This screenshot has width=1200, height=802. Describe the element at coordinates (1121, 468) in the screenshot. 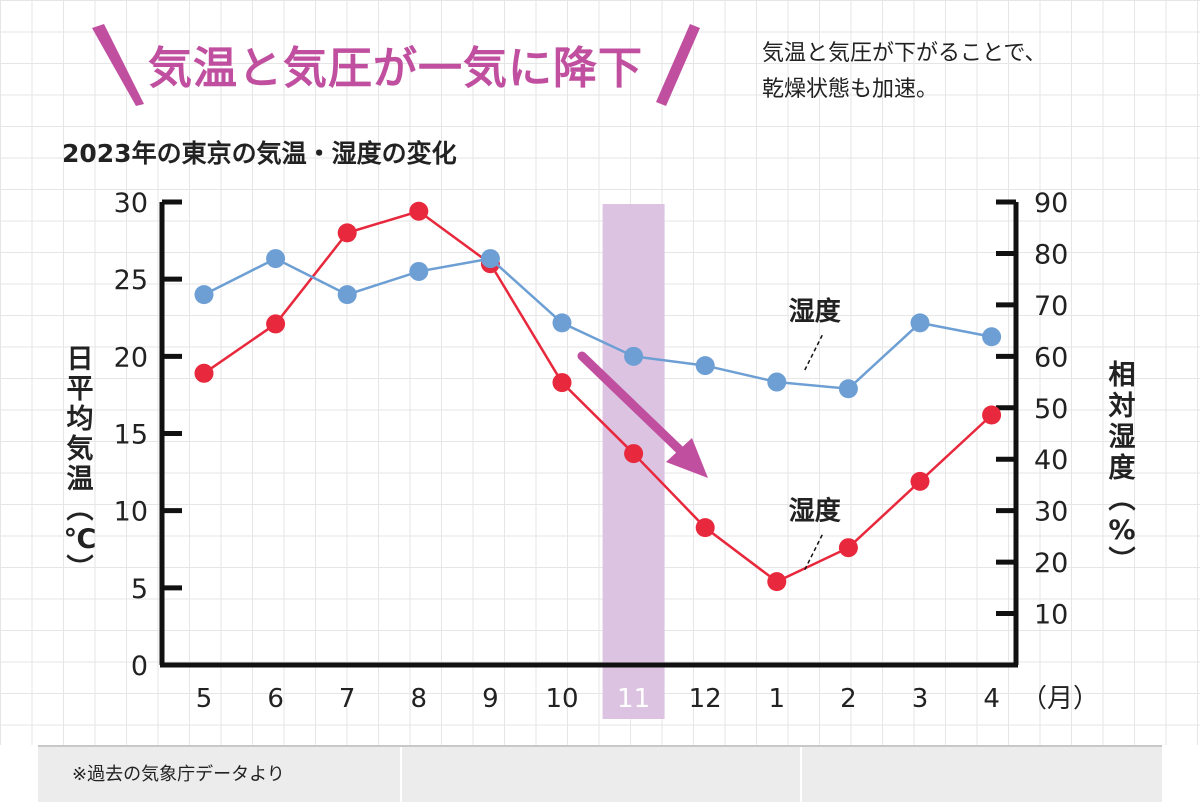

I see `y-right-axis-label: 相対湿度︵% ︶` at that location.